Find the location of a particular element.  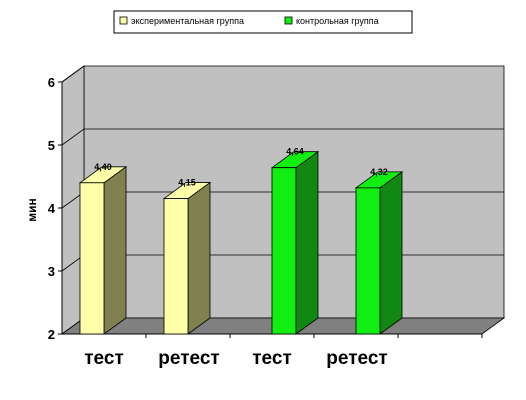

legend-swatch-experimental is located at coordinates (123, 20).